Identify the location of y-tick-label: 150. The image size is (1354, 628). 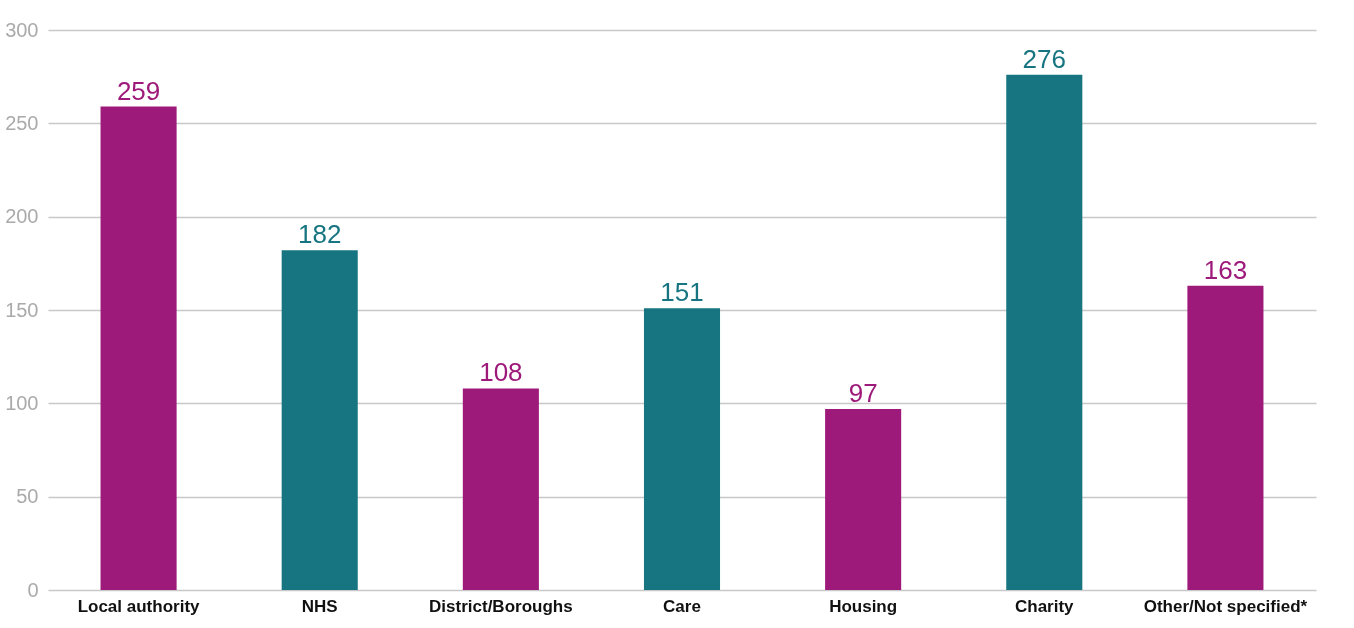
(22, 309).